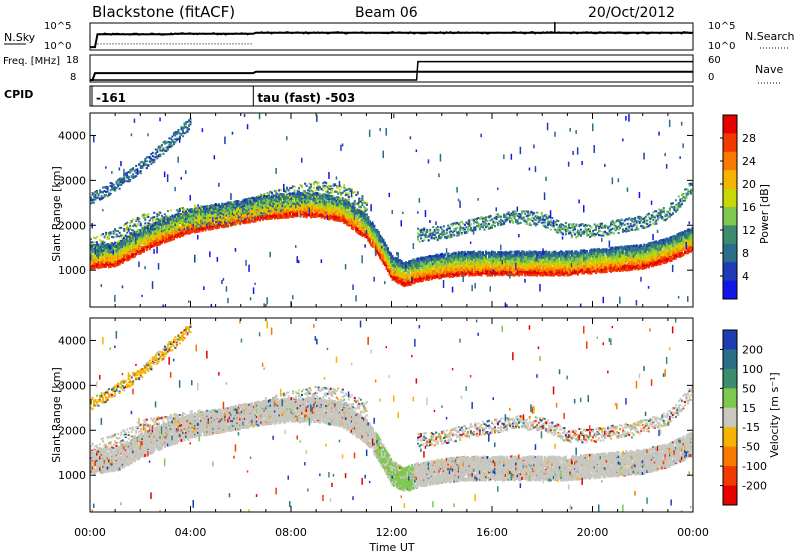 This screenshot has width=800, height=554. Describe the element at coordinates (752, 369) in the screenshot. I see `colorbar-tick-label: 100` at that location.